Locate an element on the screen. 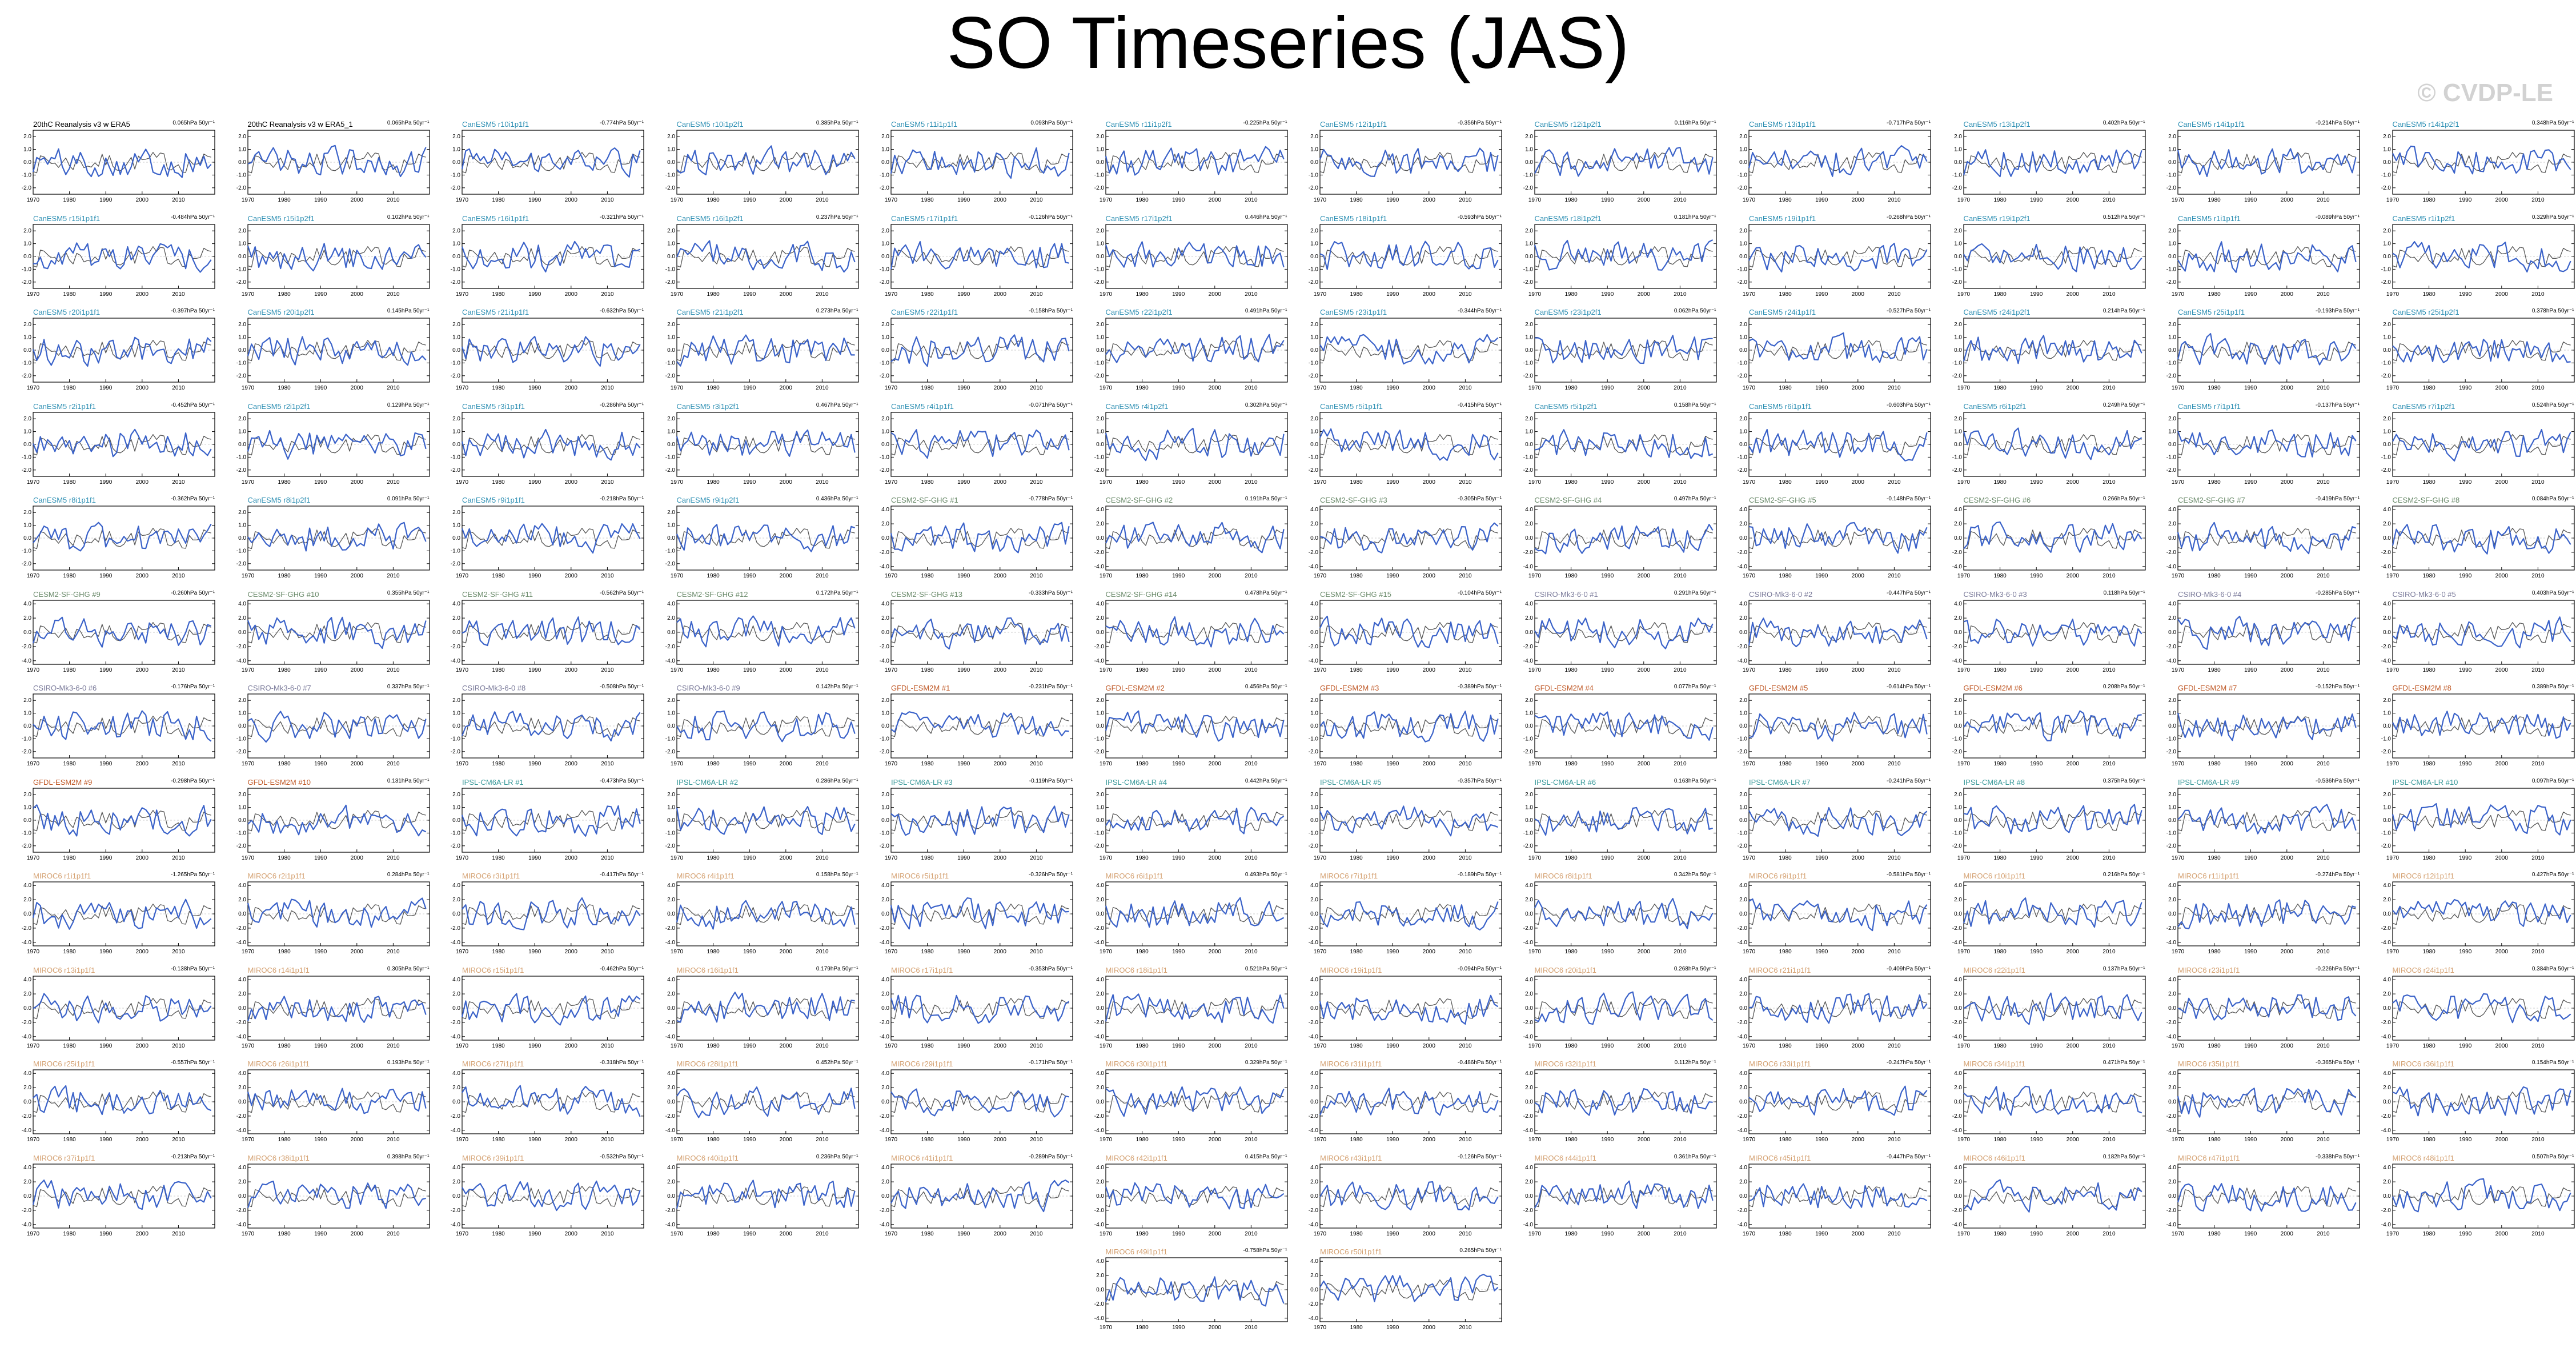  panel-label: MIROC6 r46i1p1f1 is located at coordinates (1994, 1157).